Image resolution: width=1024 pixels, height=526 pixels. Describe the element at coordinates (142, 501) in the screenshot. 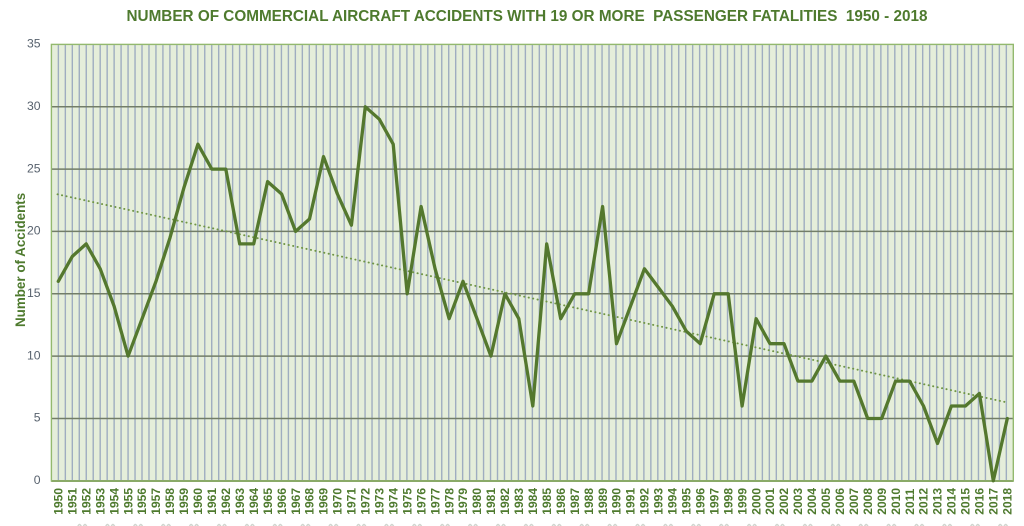

I see `svg-text: 1956` at that location.